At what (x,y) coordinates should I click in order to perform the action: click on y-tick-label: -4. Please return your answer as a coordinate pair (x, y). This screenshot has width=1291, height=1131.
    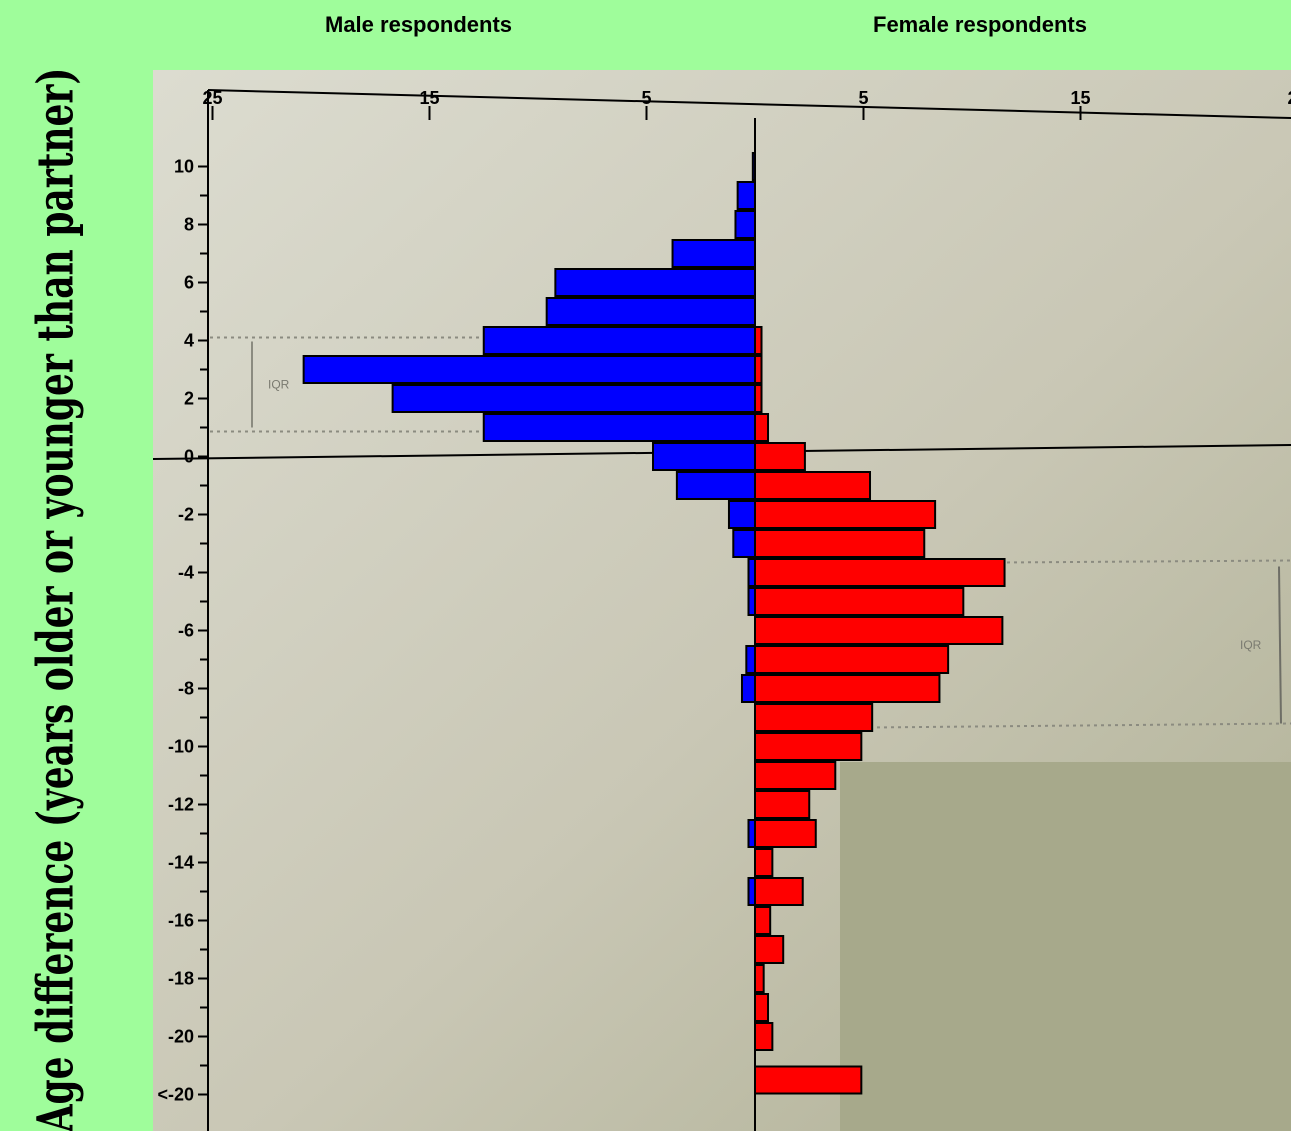
    Looking at the image, I should click on (186, 573).